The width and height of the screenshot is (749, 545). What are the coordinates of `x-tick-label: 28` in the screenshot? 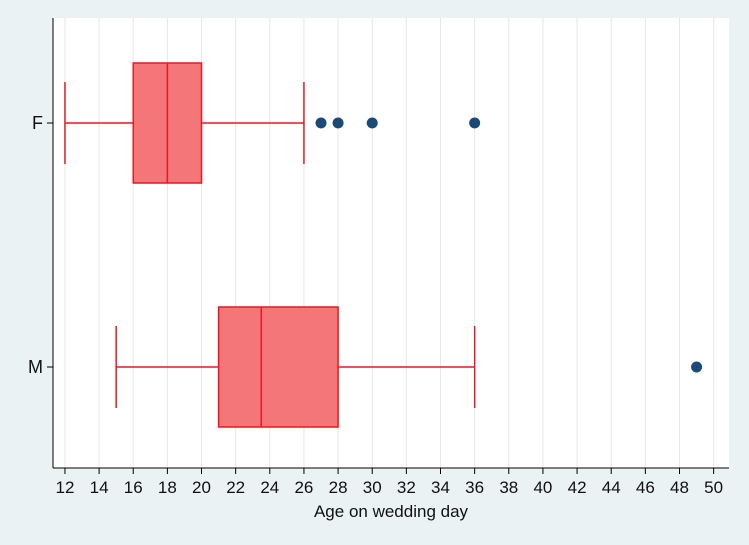 It's located at (338, 487).